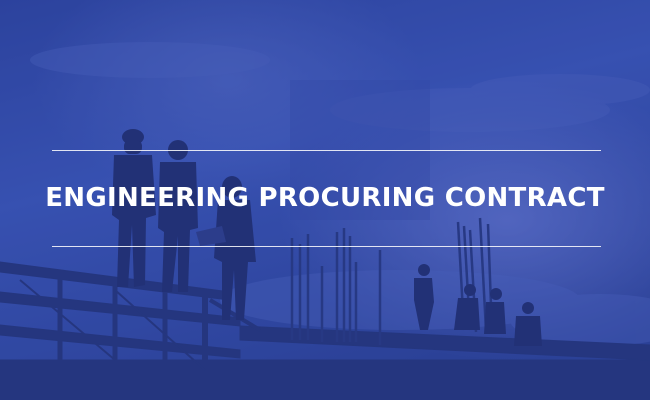 The image size is (650, 400). What do you see at coordinates (325, 198) in the screenshot?
I see `banner-title: ENGINEERING PROCURING CONTRACT` at bounding box center [325, 198].